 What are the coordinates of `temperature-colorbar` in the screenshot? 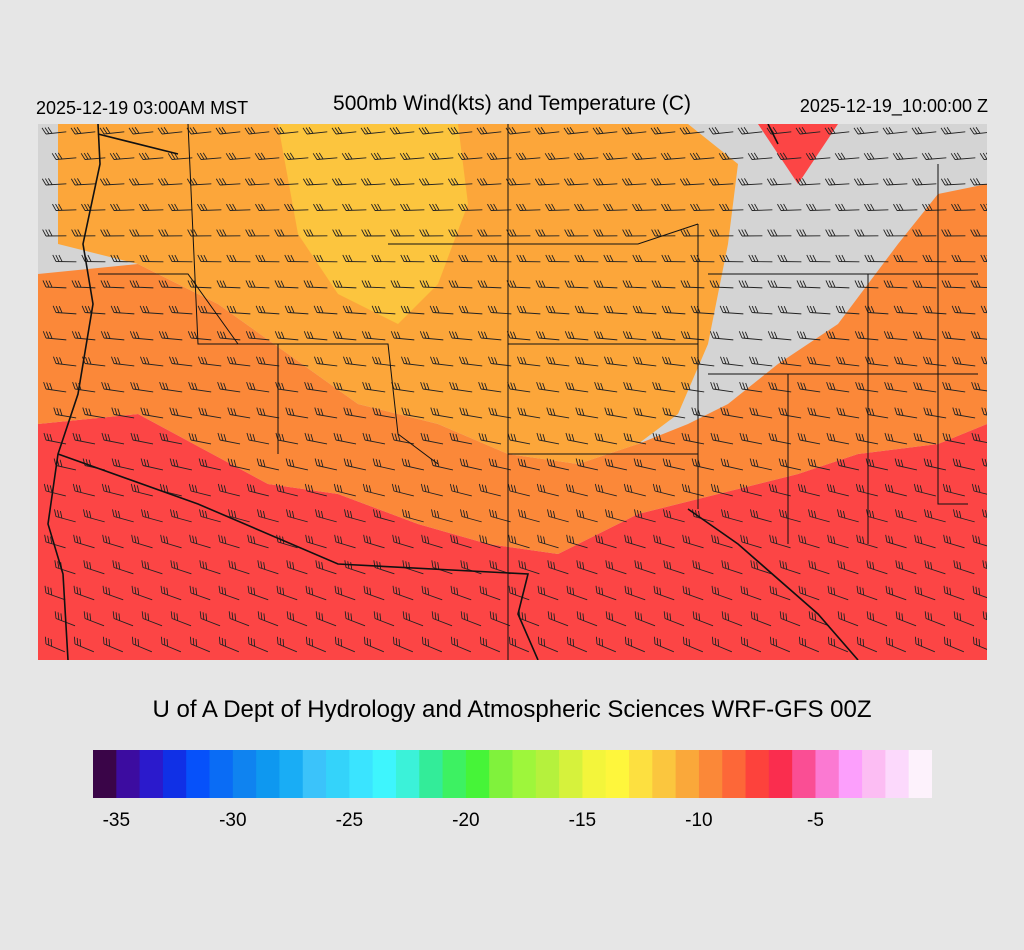 It's located at (512, 774).